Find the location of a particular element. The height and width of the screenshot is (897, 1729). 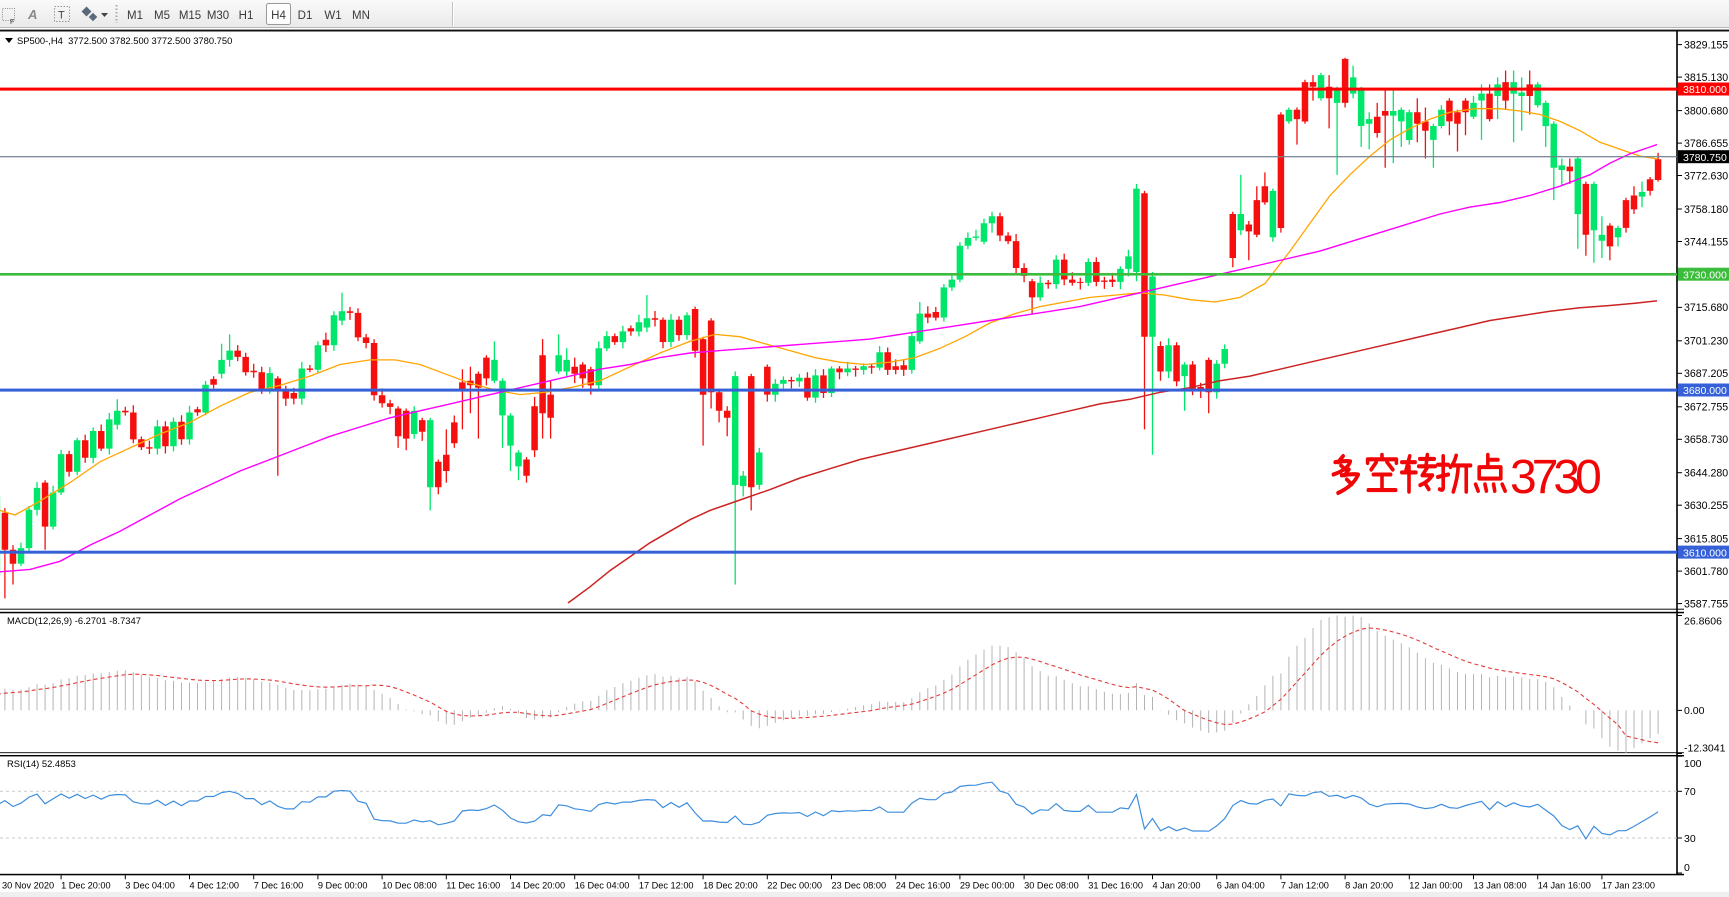

svg-text: 26.8606 is located at coordinates (1703, 621).